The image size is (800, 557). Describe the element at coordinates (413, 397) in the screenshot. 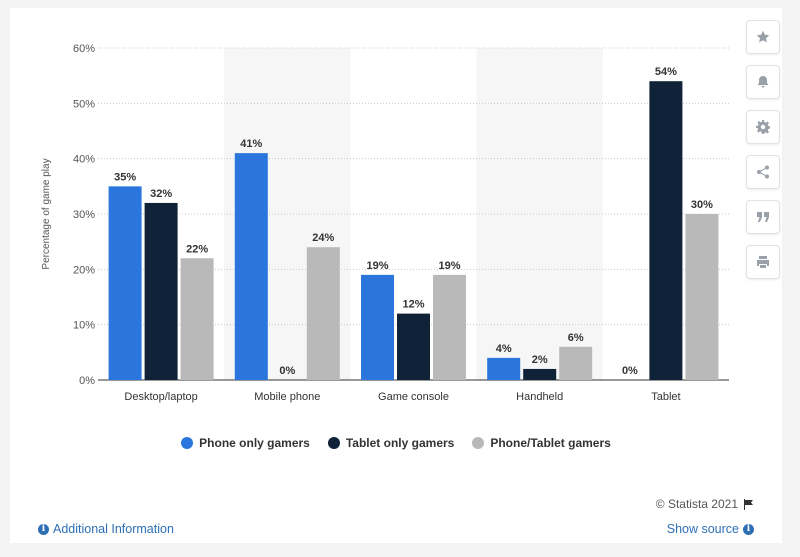

I see `x-tick-label: Game console` at that location.